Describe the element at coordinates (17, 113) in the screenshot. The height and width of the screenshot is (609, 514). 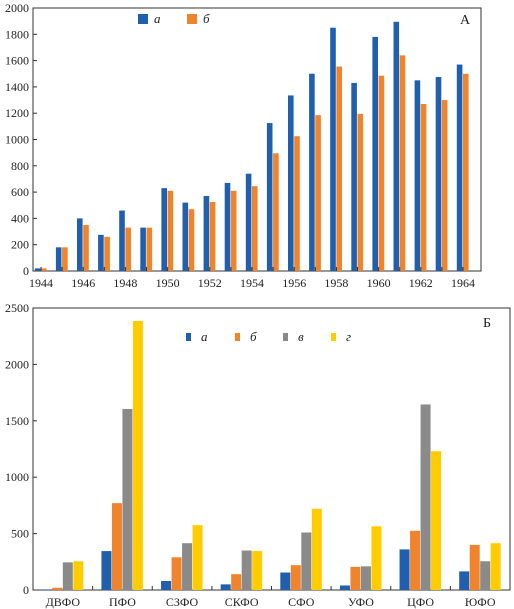
I see `y-tick-label: 1200` at that location.